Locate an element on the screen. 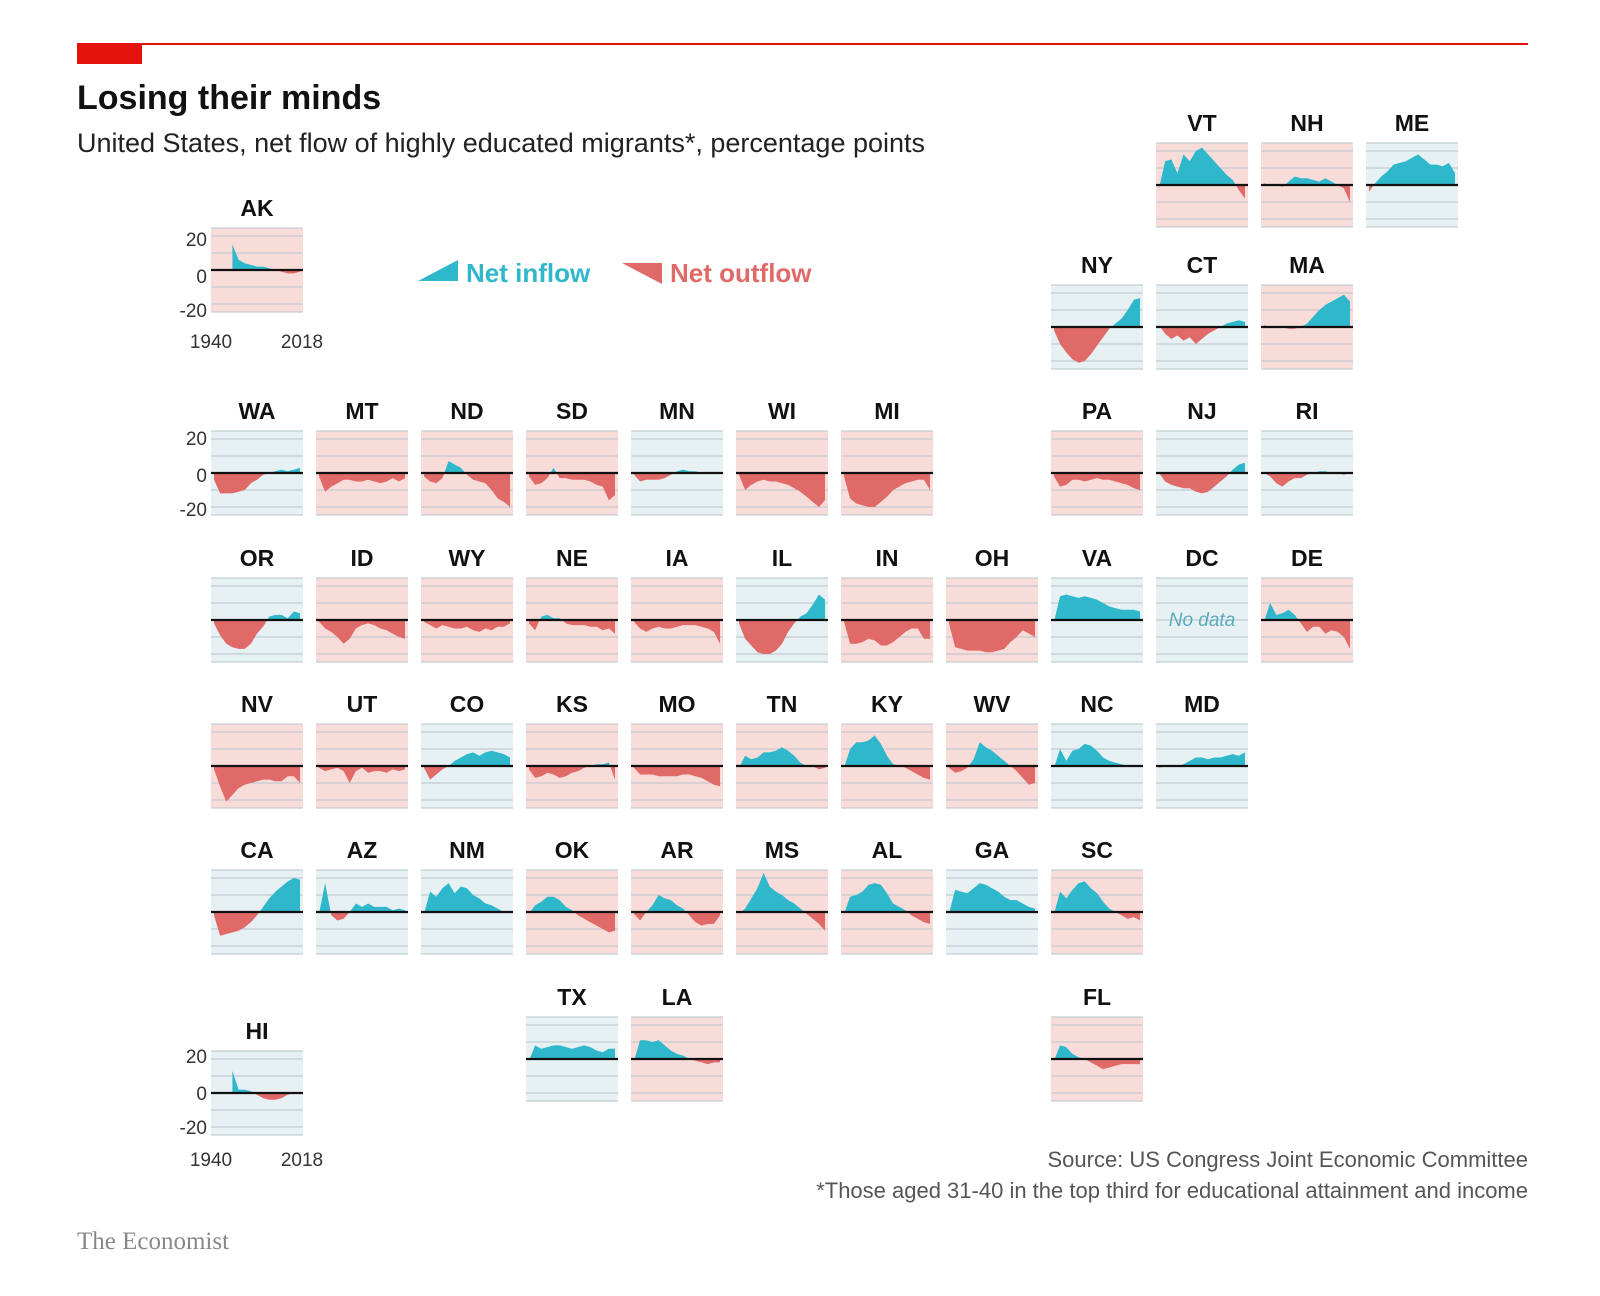 Image resolution: width=1600 pixels, height=1296 pixels. legend-inflow-swatch is located at coordinates (438, 270).